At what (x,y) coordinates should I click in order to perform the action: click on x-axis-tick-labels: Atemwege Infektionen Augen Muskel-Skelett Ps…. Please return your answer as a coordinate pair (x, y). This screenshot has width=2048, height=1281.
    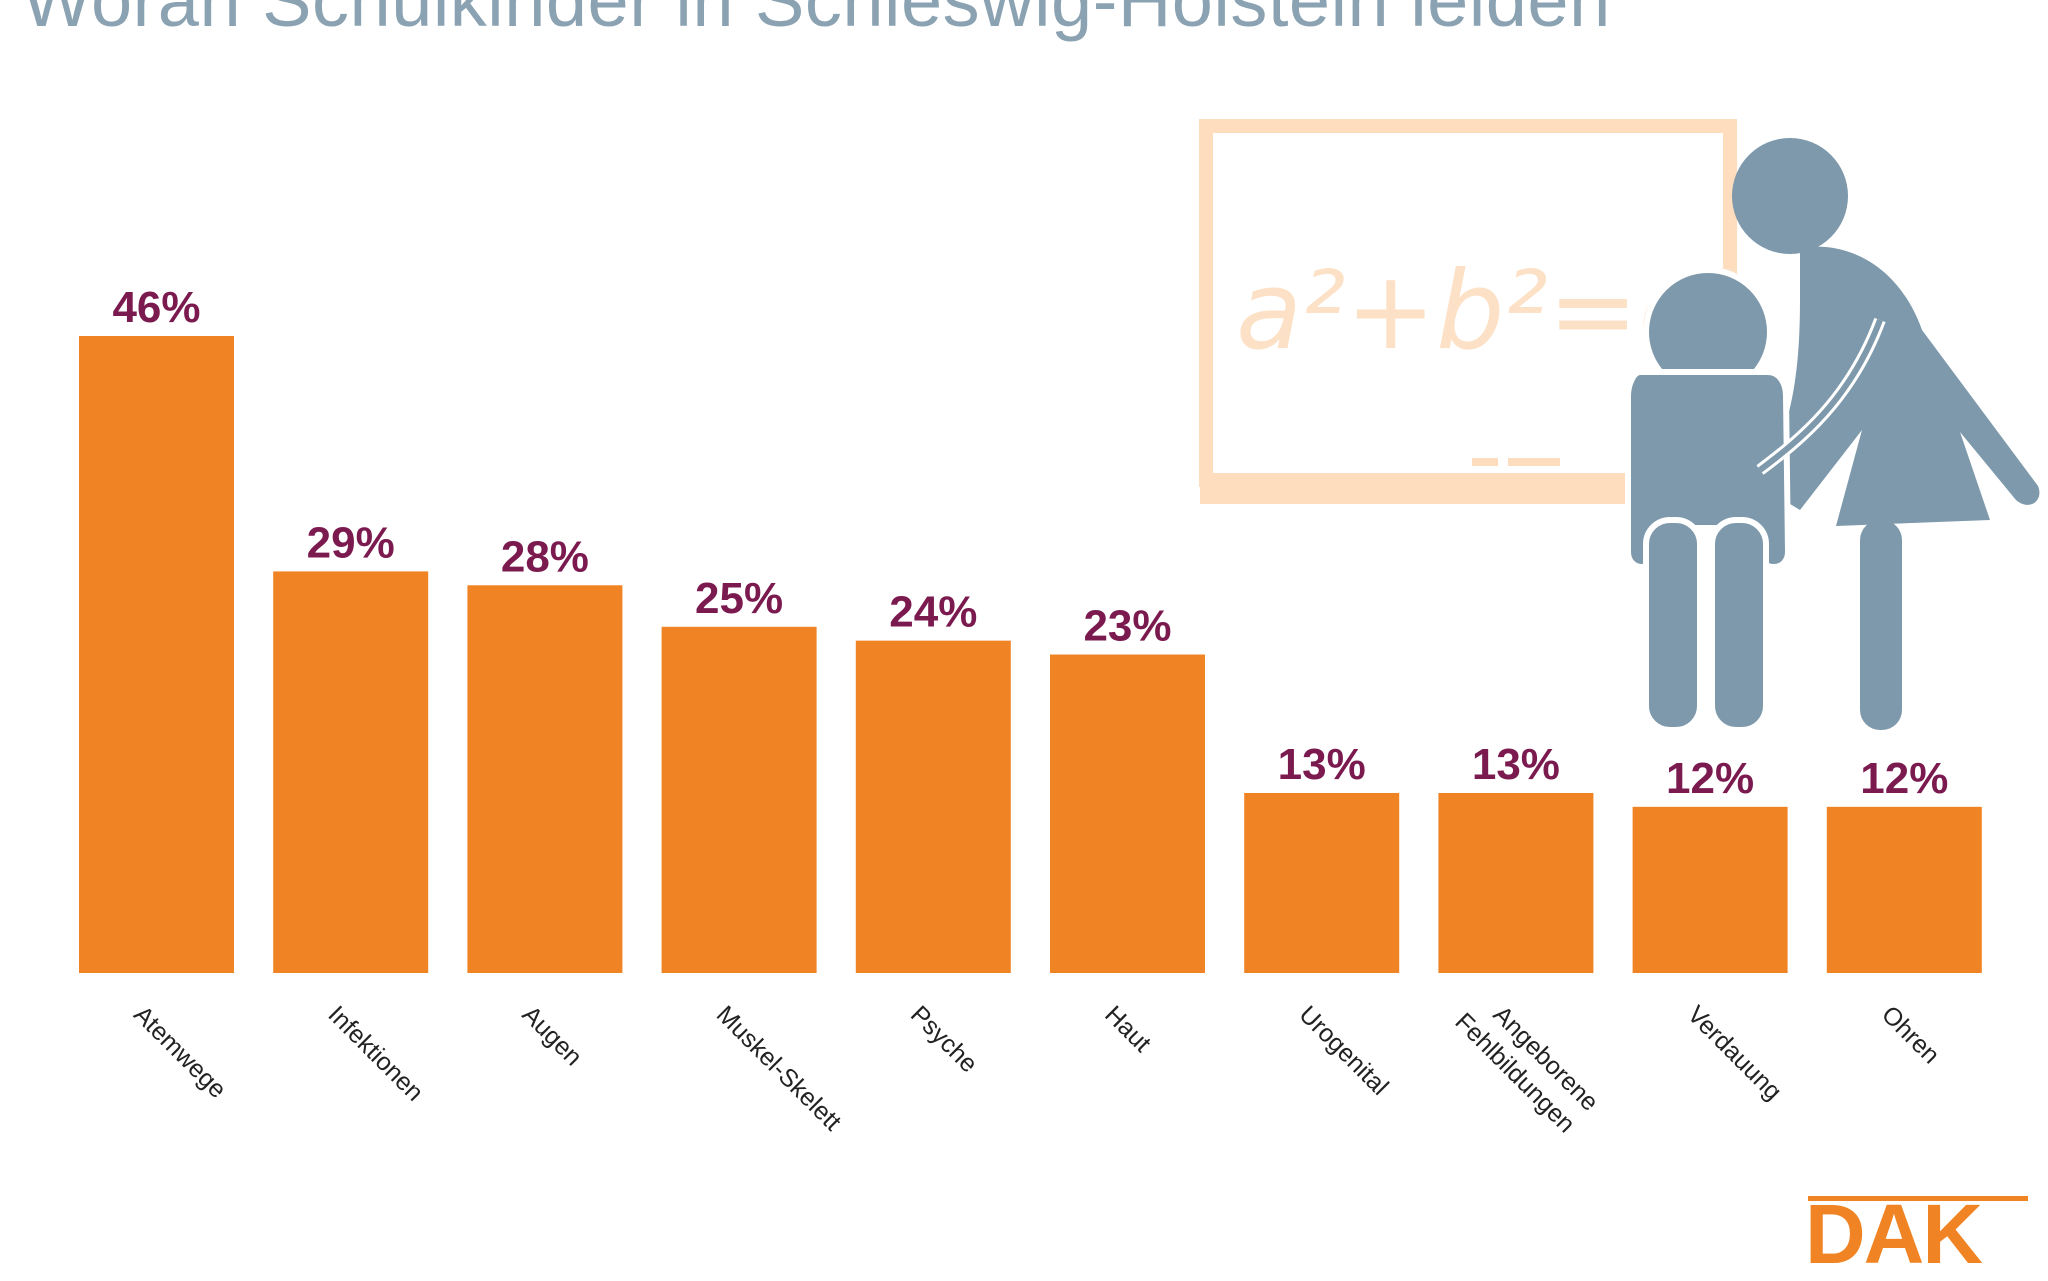
    Looking at the image, I should click on (1036, 1062).